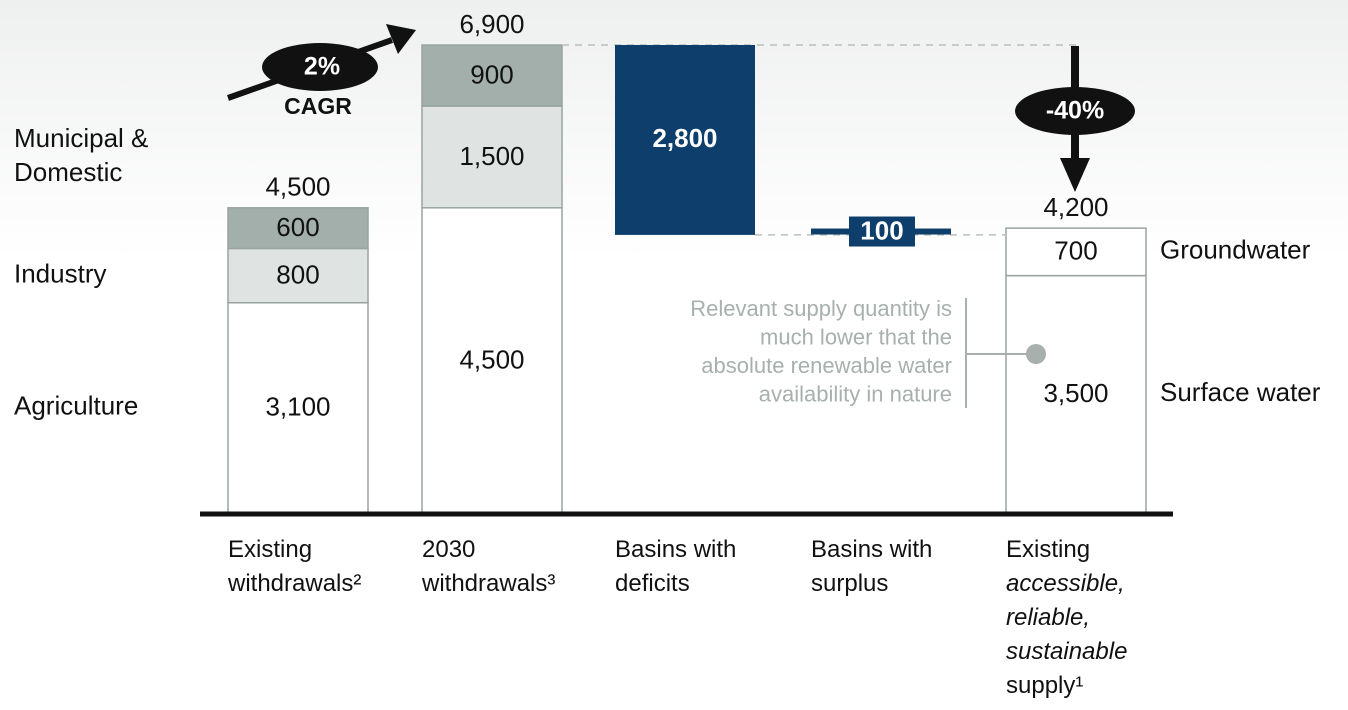 Image resolution: width=1348 pixels, height=710 pixels. I want to click on bar-deficit, so click(685, 140).